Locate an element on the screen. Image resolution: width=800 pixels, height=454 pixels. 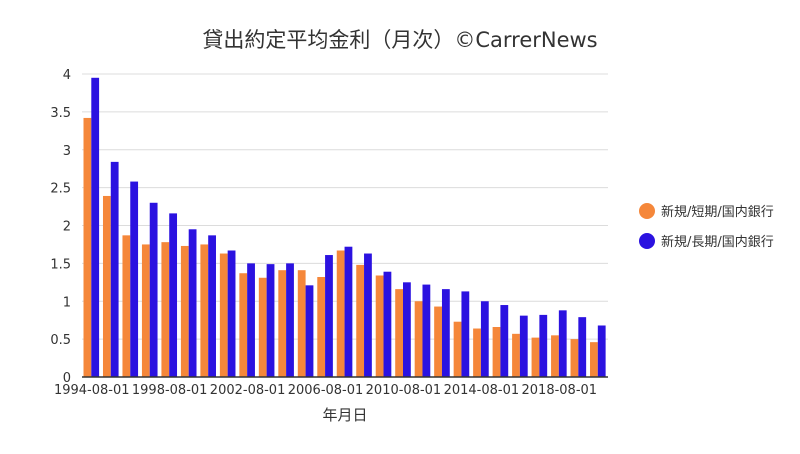
legend-item: 新規/短期/国内銀行 is located at coordinates (706, 211).